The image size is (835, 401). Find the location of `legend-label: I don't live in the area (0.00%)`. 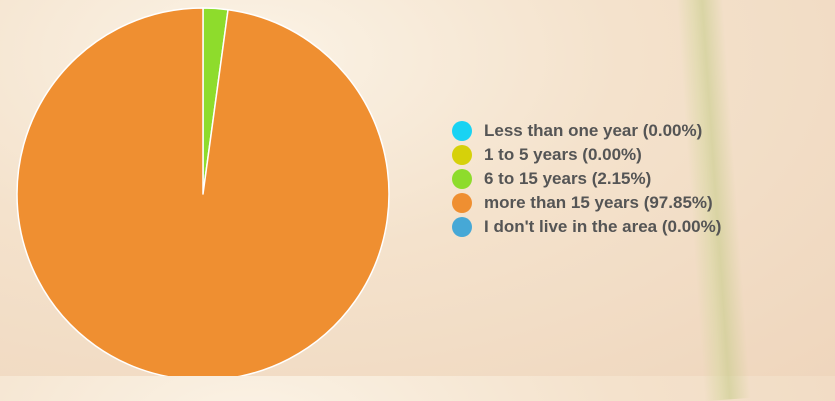

legend-label: I don't live in the area (0.00%) is located at coordinates (603, 226).